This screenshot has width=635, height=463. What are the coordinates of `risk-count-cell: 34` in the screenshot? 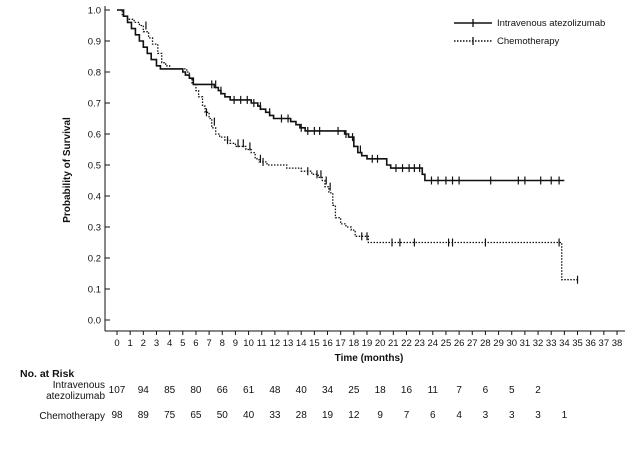 It's located at (327, 390).